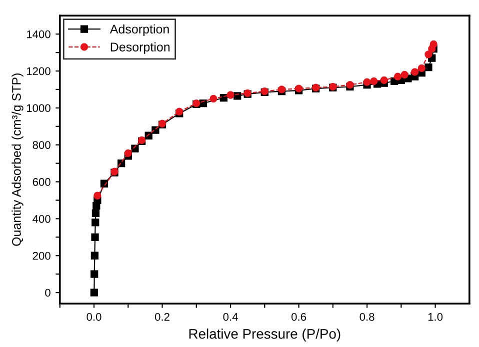 The image size is (479, 347). What do you see at coordinates (230, 316) in the screenshot?
I see `x-tick-label: 0.4` at bounding box center [230, 316].